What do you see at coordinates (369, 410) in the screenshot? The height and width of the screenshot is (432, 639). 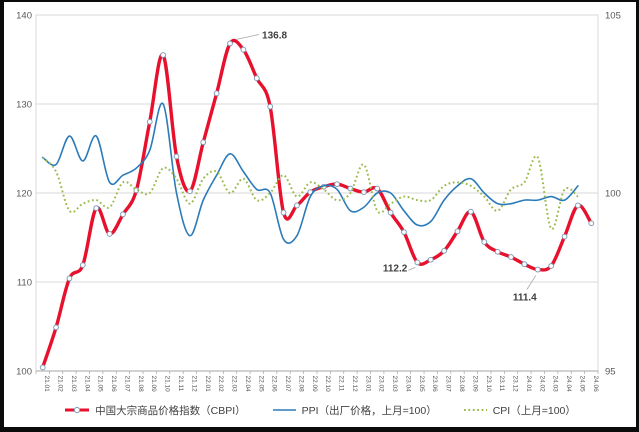 I see `legend-label-ppi: PPI（出厂价格，上月=100）` at bounding box center [369, 410].